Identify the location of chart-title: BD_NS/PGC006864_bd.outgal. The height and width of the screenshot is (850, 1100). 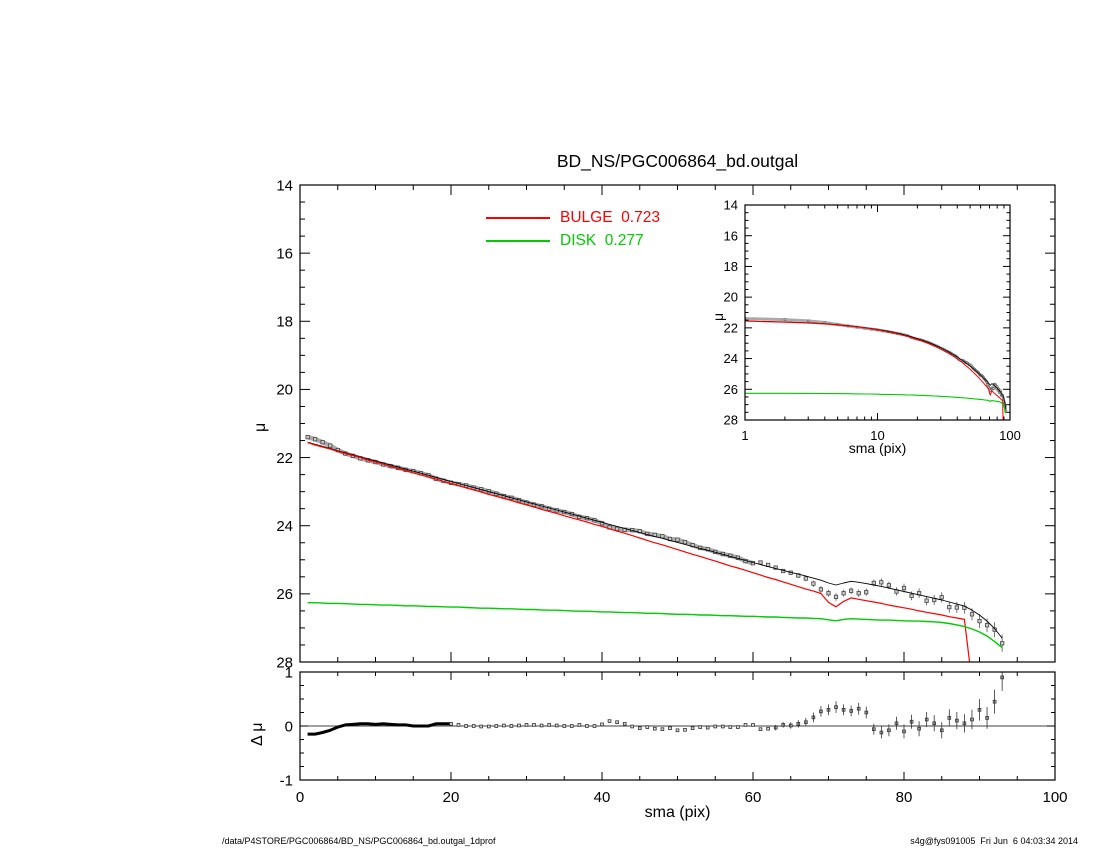
(677, 161).